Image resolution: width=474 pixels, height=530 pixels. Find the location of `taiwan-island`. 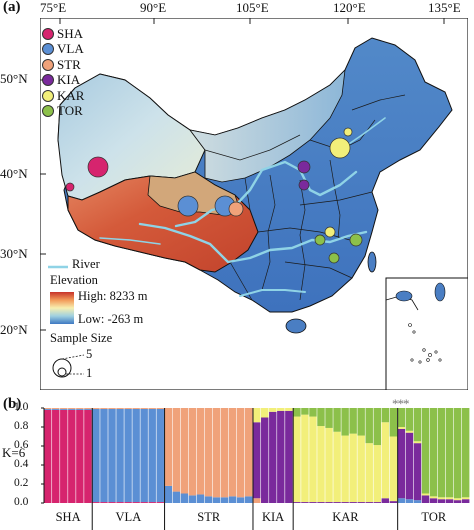

taiwan-island is located at coordinates (372, 262).